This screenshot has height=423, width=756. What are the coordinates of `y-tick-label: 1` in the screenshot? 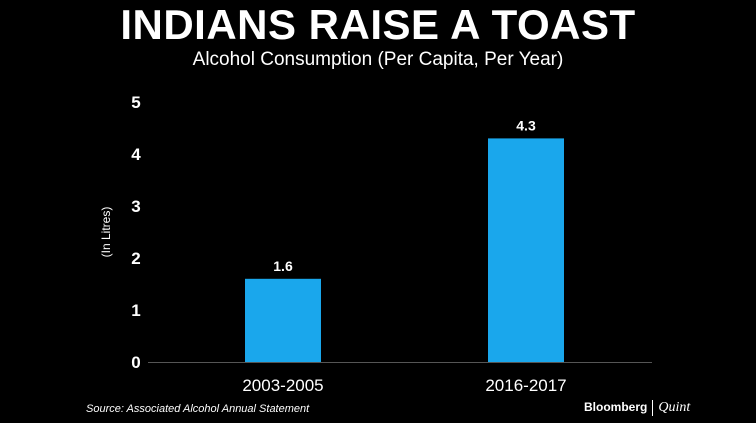 It's located at (135, 310).